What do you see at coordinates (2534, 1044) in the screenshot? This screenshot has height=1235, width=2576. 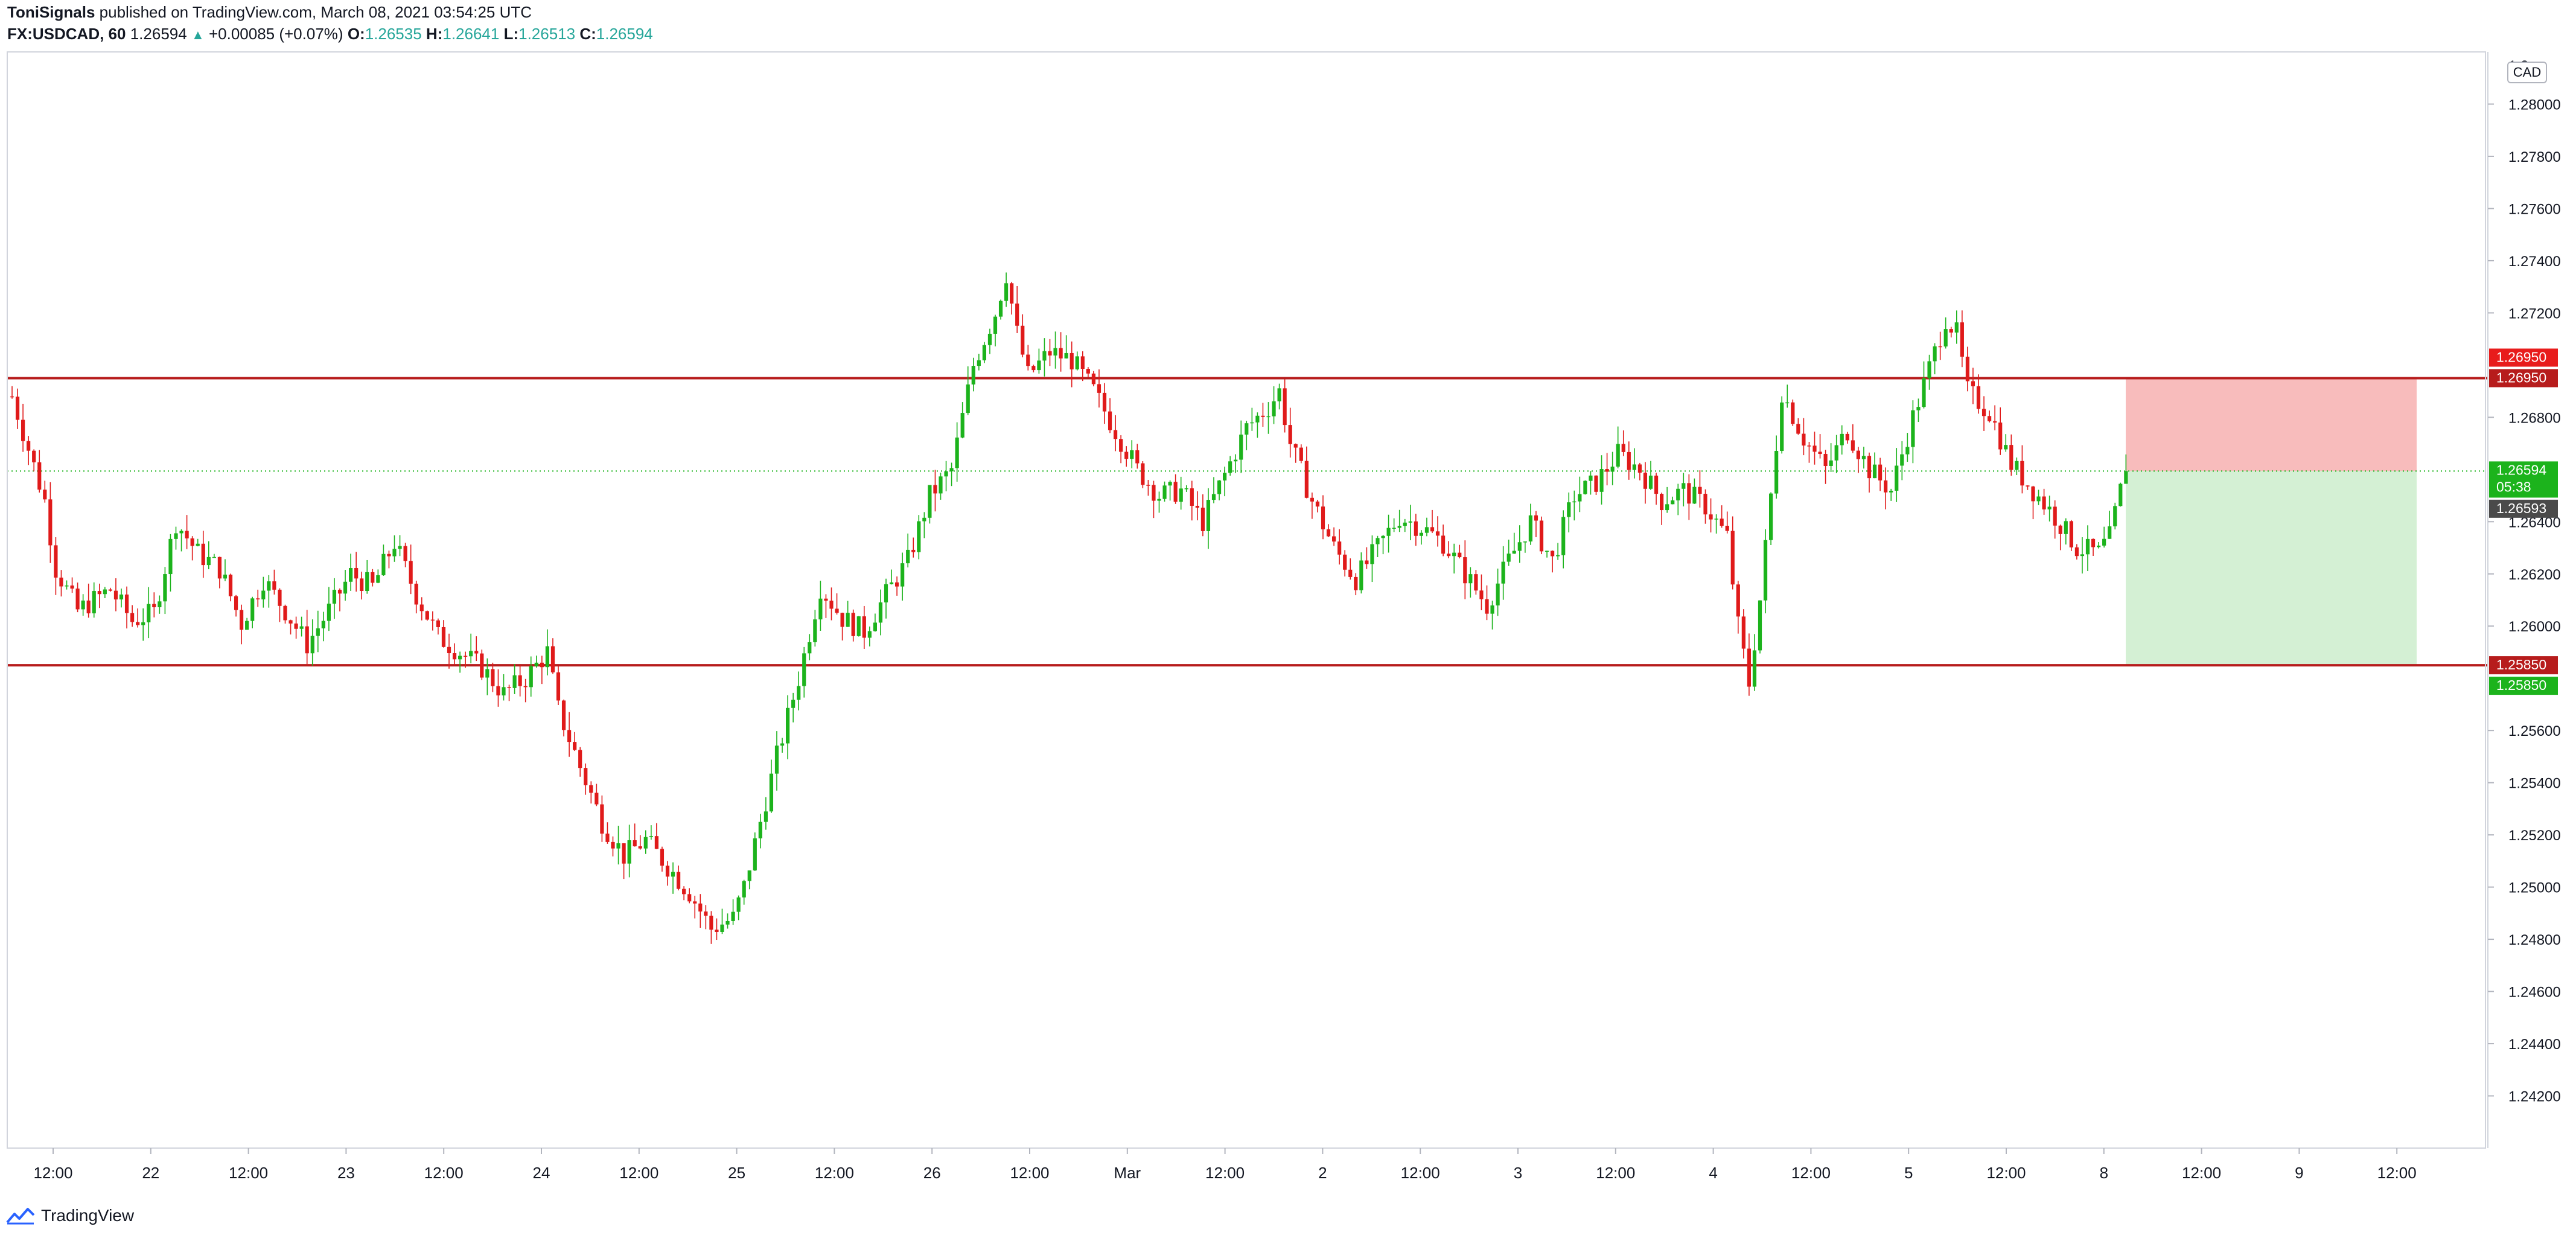 I see `price-tick-label: 1.24400` at bounding box center [2534, 1044].